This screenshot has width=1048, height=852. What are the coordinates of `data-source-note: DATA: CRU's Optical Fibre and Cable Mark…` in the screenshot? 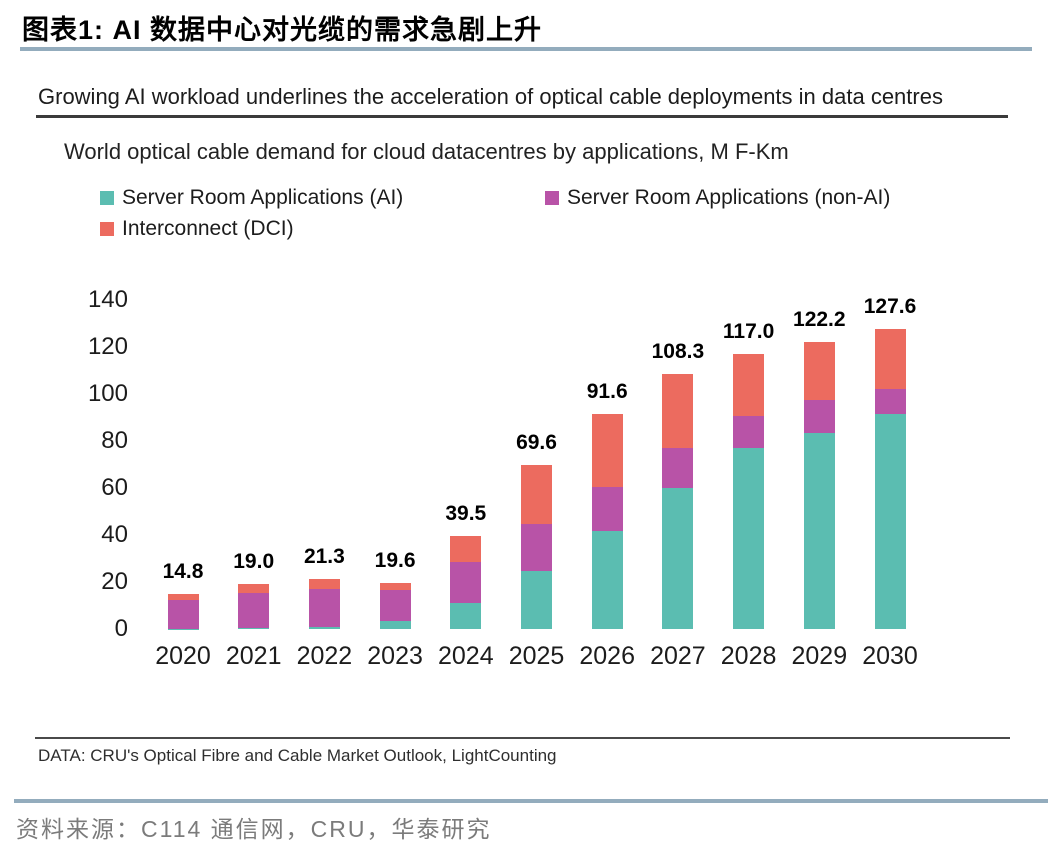 It's located at (297, 755).